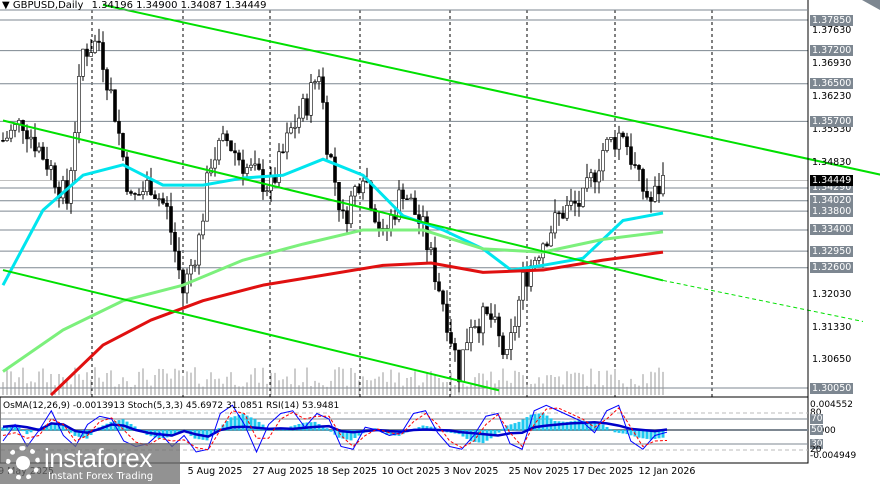 The image size is (880, 484). Describe the element at coordinates (832, 328) in the screenshot. I see `price-tick: 1.31330` at that location.